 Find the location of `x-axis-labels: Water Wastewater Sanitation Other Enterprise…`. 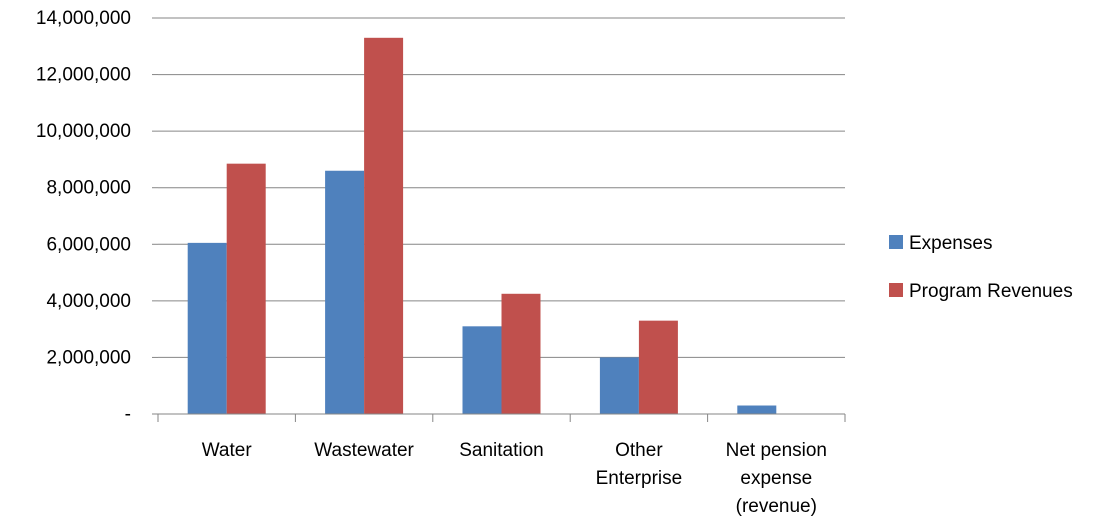

x-axis-labels: Water Wastewater Sanitation Other Enterprise… is located at coordinates (514, 478).